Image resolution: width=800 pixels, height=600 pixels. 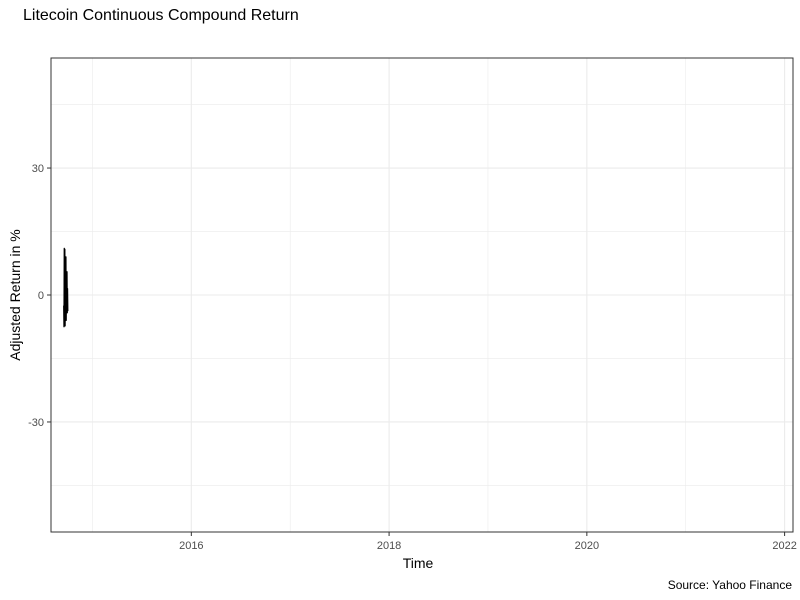 I want to click on y-axis-title: Adjusted Return in %, so click(x=15, y=295).